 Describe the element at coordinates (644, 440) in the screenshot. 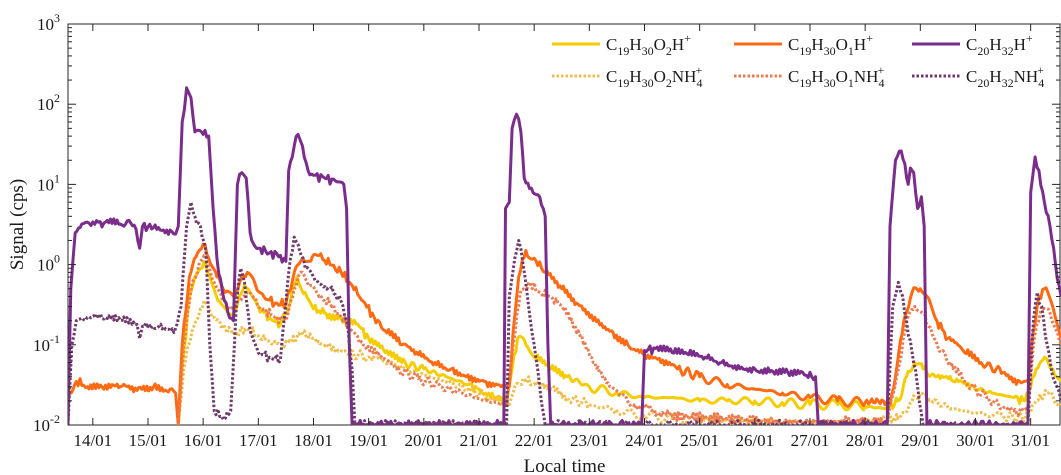

I see `x-tick-label: 24/01` at that location.